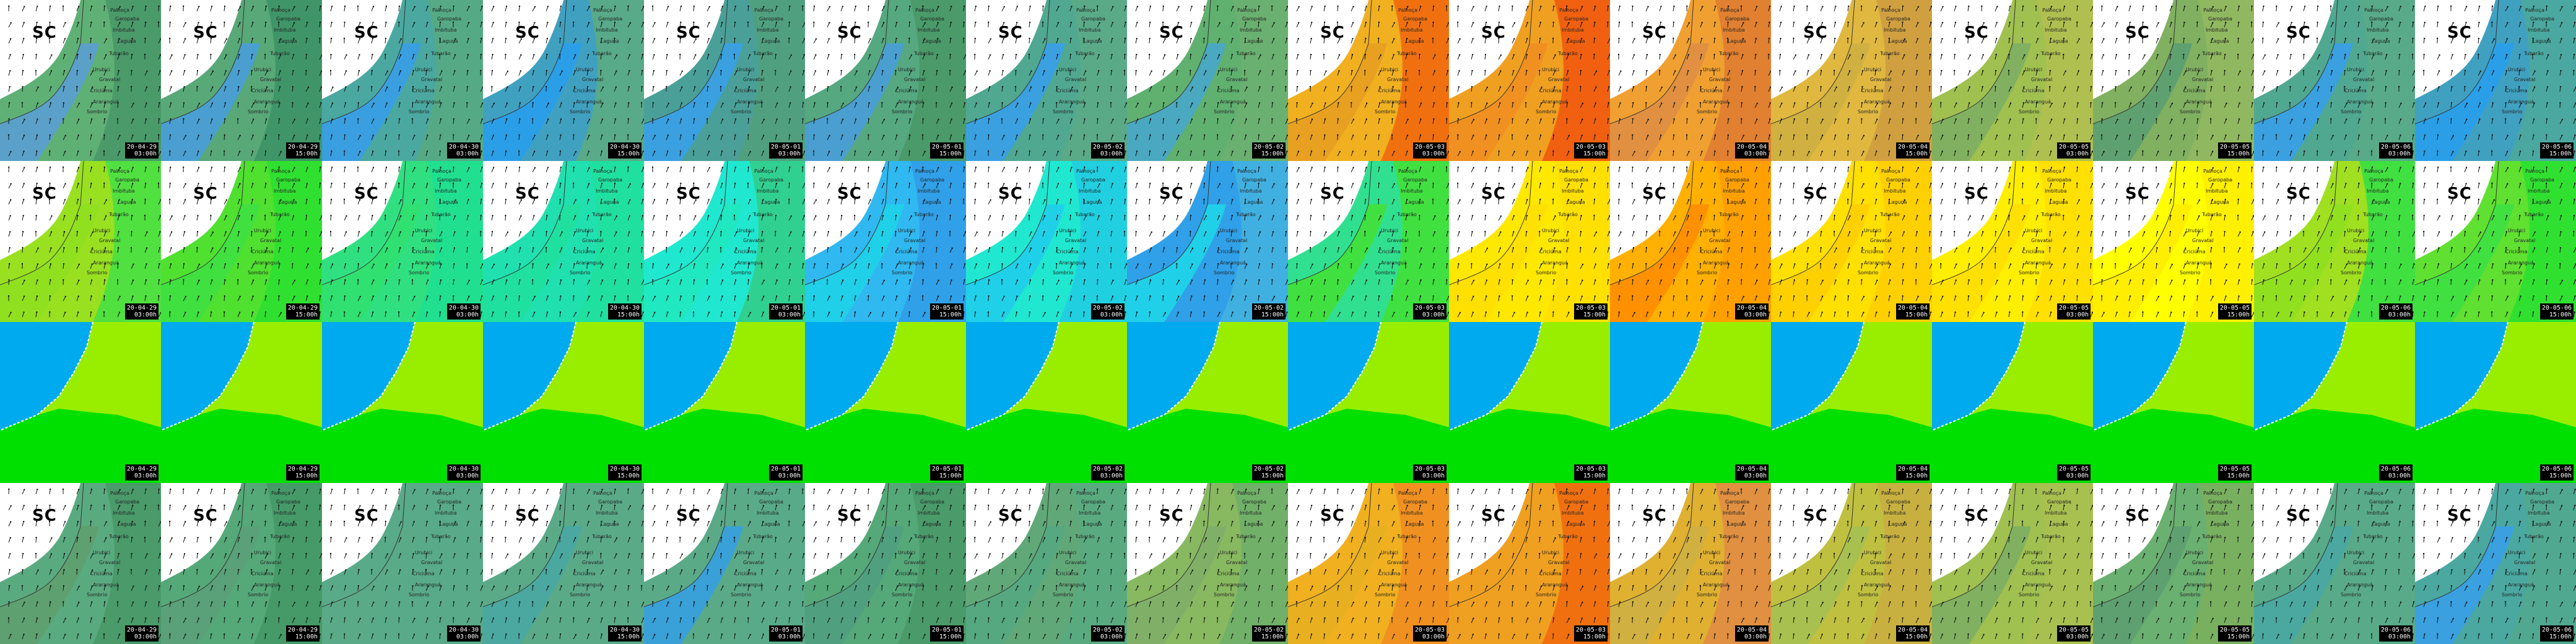 Image resolution: width=2576 pixels, height=644 pixels. What do you see at coordinates (141, 311) in the screenshot?
I see `timestamp-badge: 20-04-29 03:00h` at bounding box center [141, 311].